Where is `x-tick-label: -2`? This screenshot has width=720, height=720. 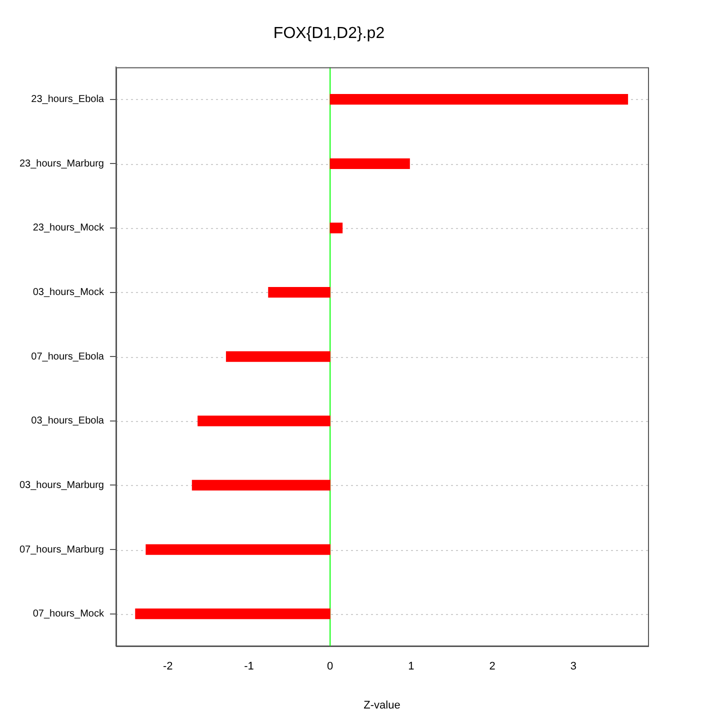 x-tick-label: -2 is located at coordinates (168, 666).